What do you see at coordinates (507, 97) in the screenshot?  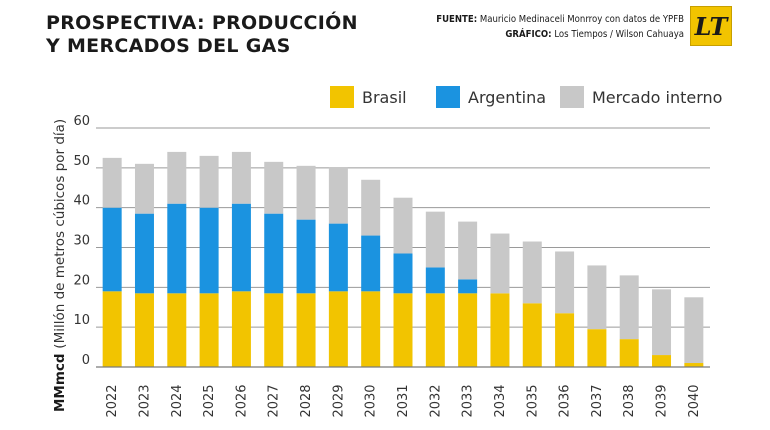 I see `legend-label-argentina: Argentina` at bounding box center [507, 97].